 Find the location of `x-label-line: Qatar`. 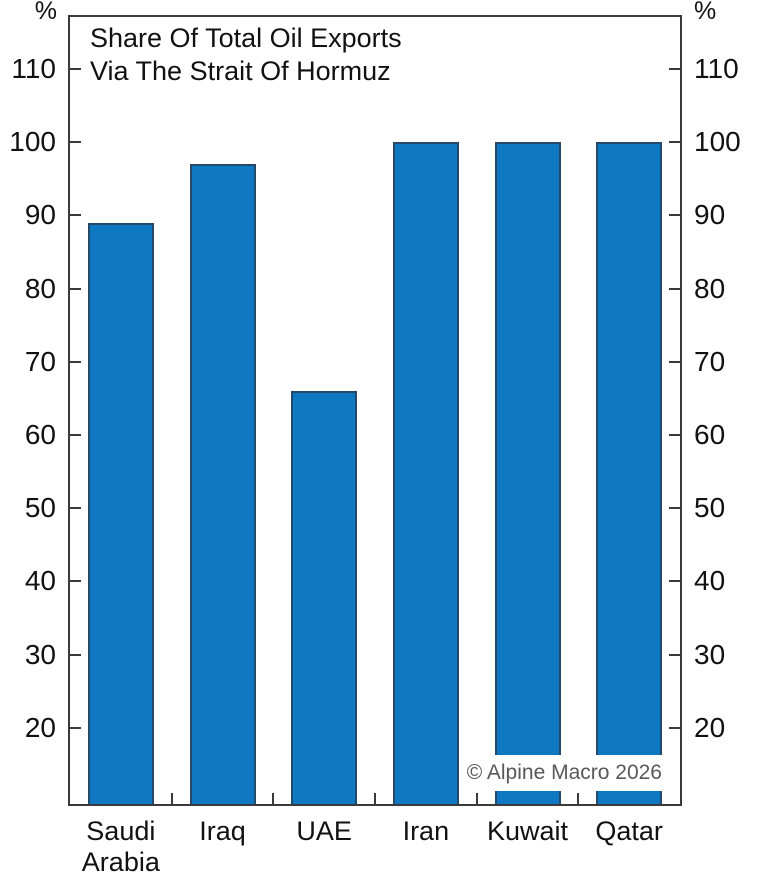

x-label-line: Qatar is located at coordinates (629, 831).